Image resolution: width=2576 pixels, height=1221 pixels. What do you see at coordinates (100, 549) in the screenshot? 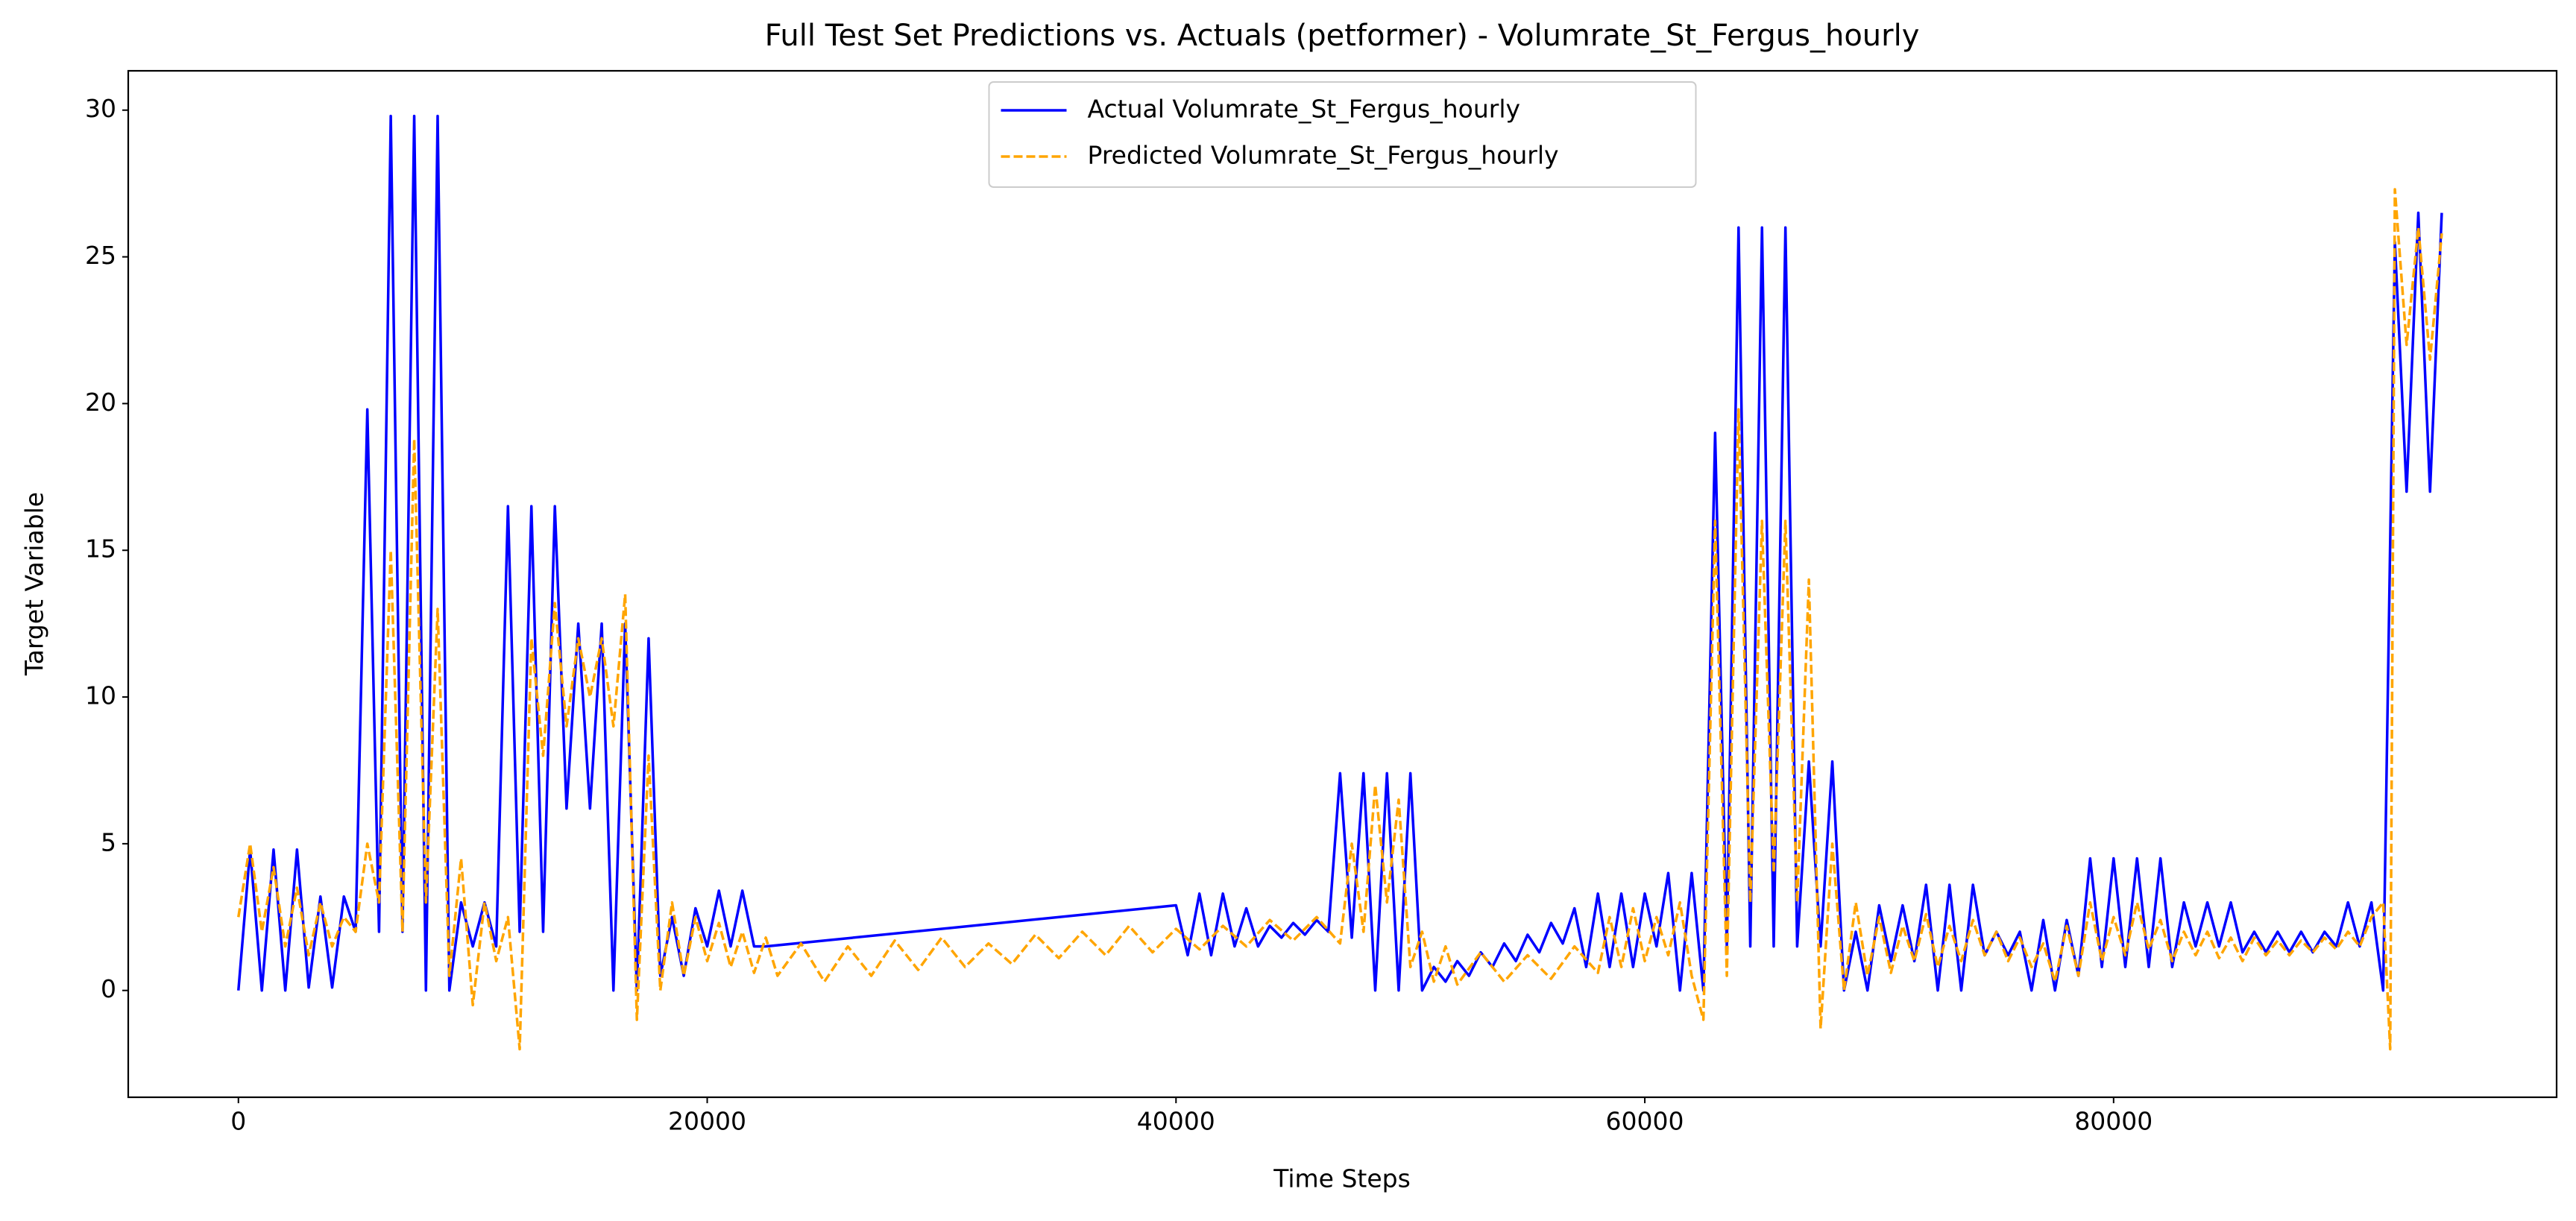
I see `y-tick-label: 15` at bounding box center [100, 549].